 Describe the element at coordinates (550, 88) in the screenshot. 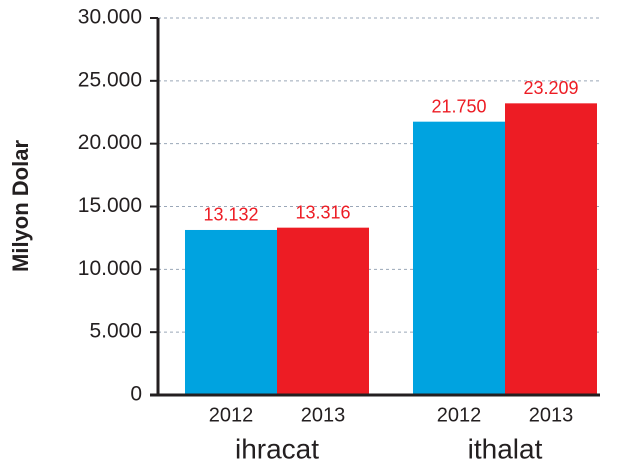

I see `value-label: 23.209` at that location.